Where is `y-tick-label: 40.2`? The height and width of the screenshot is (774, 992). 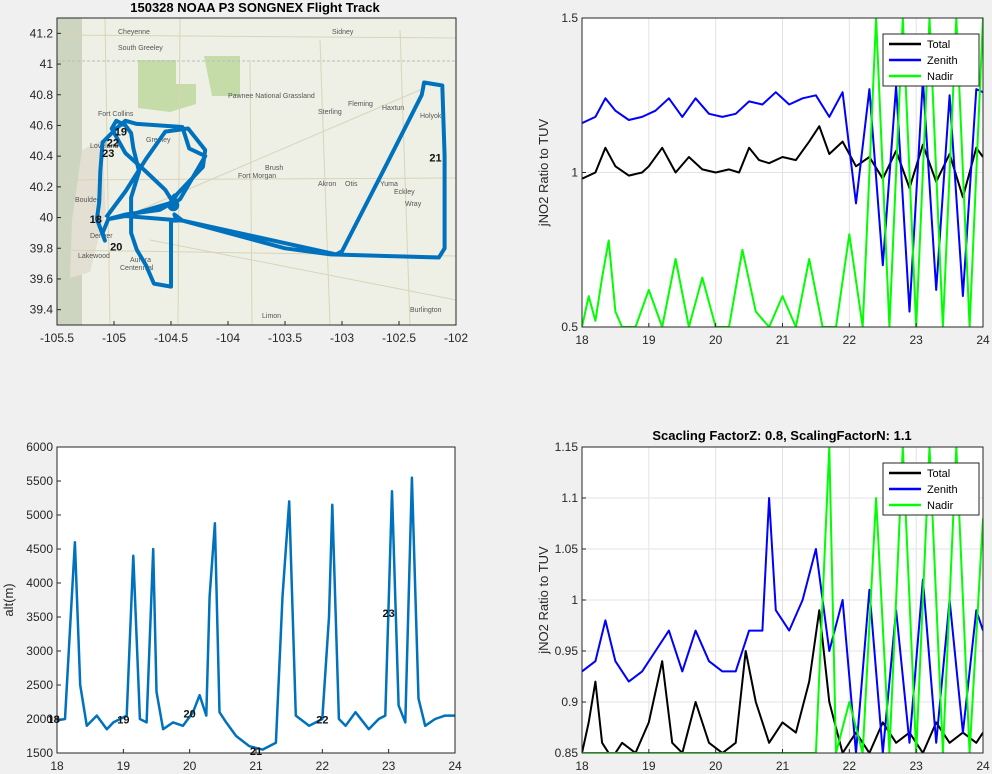
y-tick-label: 40.2 is located at coordinates (42, 187).